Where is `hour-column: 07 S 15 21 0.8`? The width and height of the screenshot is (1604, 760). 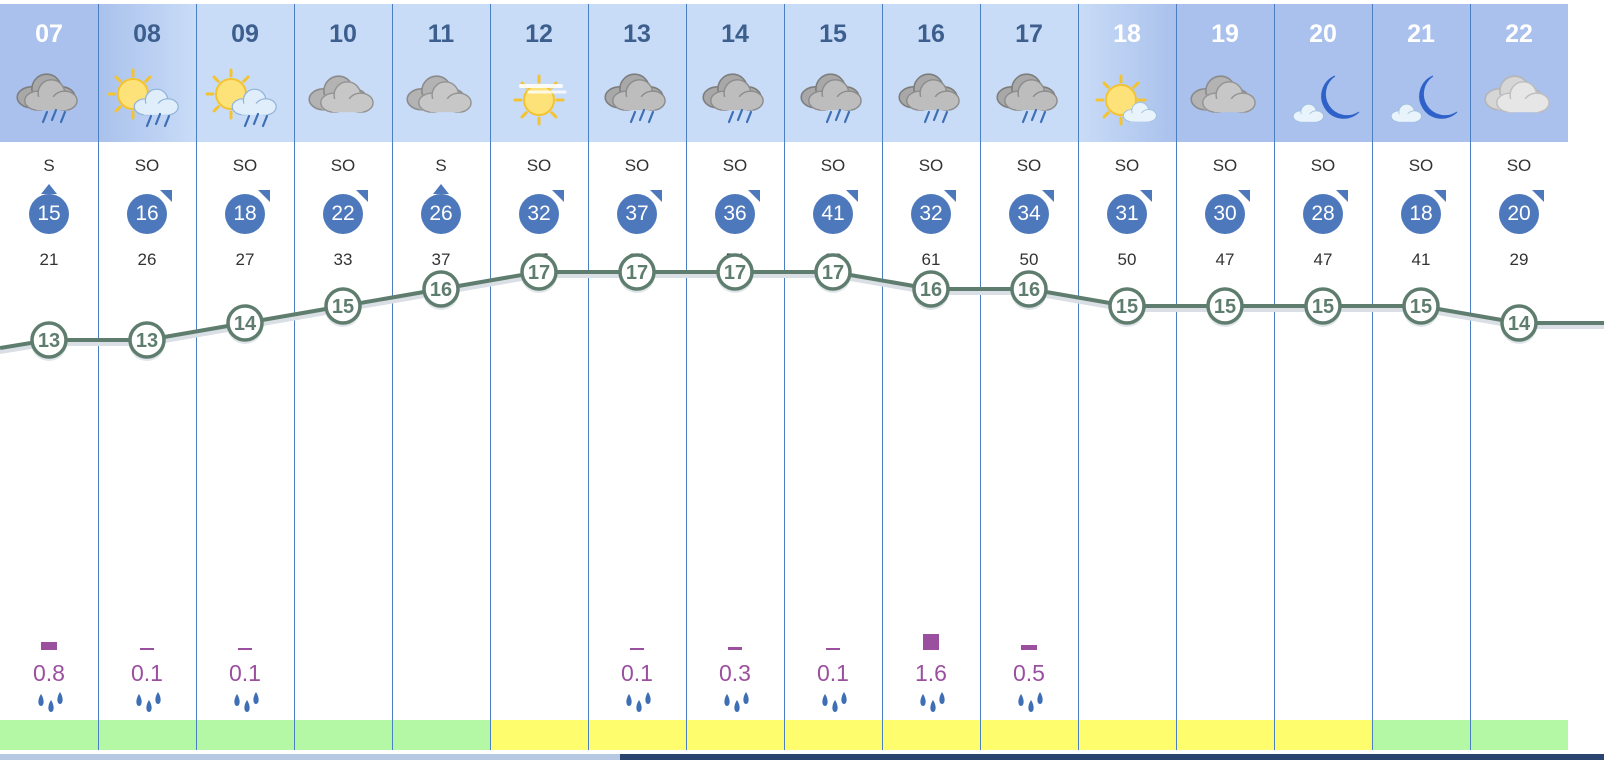
hour-column: 07 S 15 21 0.8 is located at coordinates (49, 377).